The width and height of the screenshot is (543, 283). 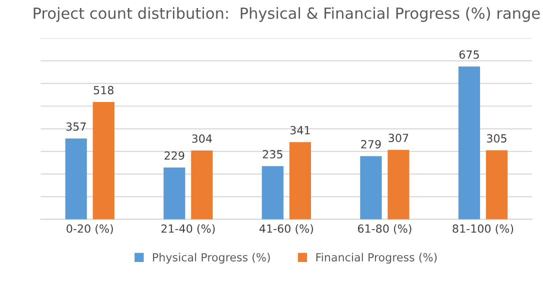 I want to click on data-label: 675, so click(x=469, y=54).